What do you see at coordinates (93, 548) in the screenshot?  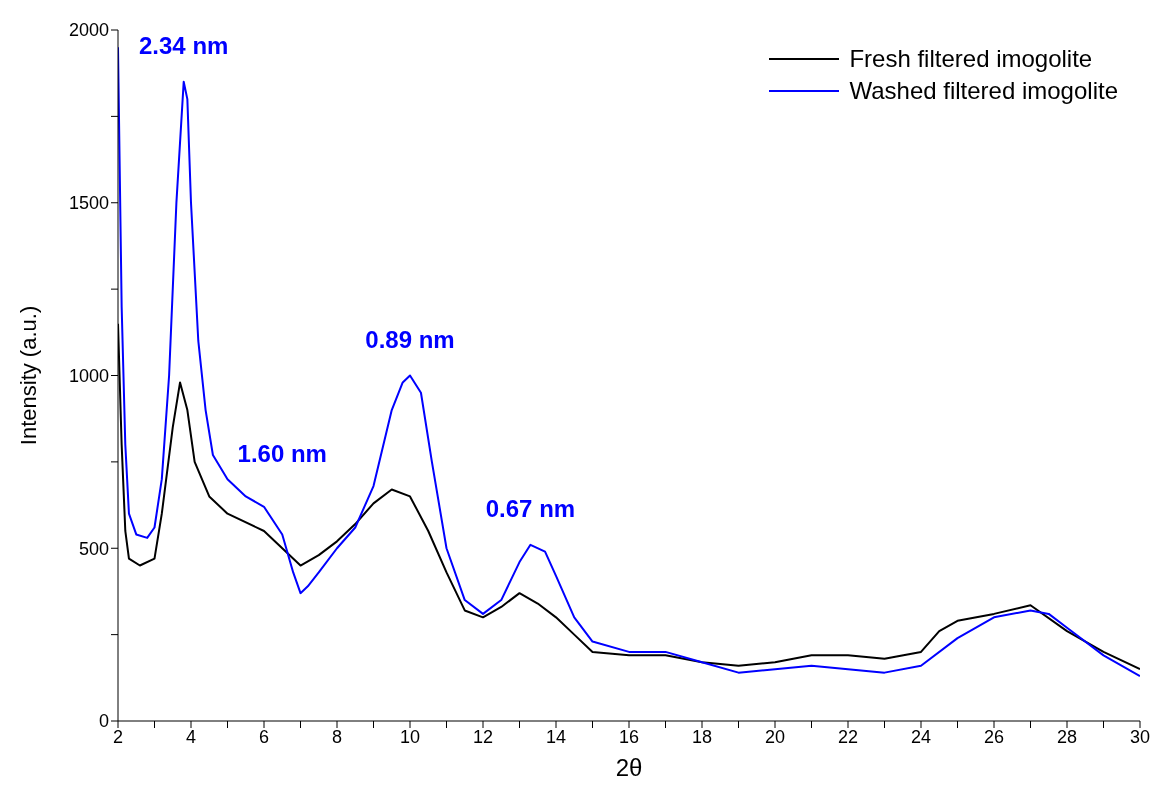 I see `y-tick-label: 500` at bounding box center [93, 548].